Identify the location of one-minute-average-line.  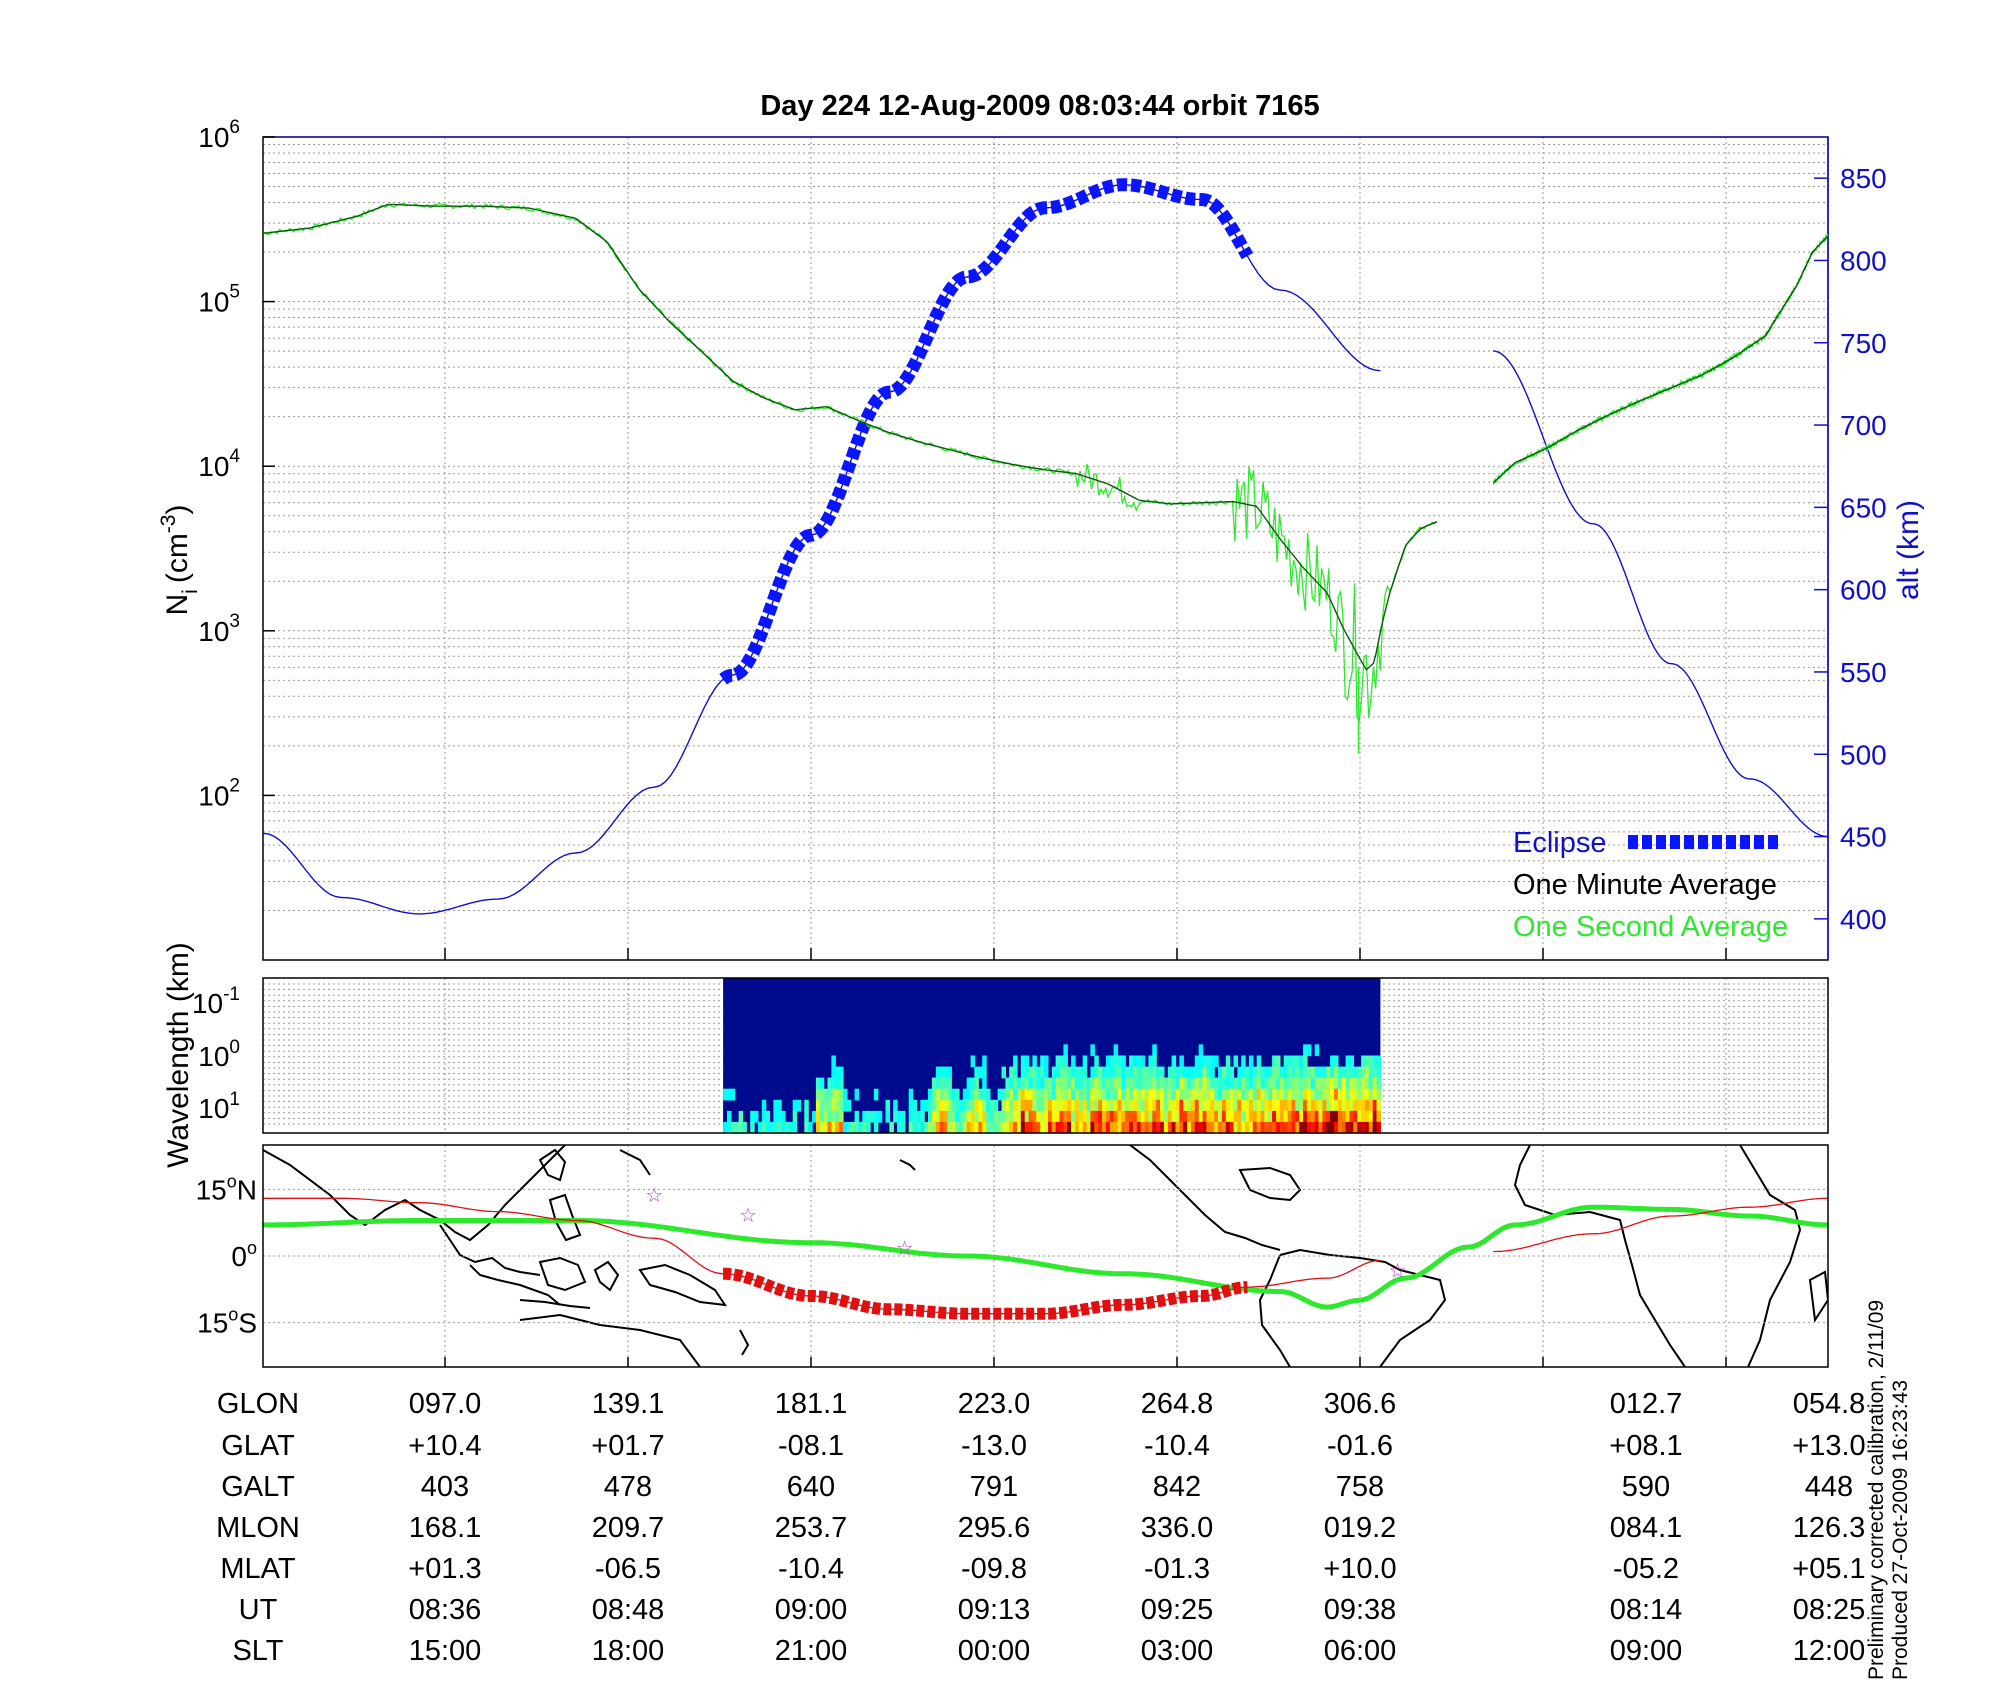
(1660, 359).